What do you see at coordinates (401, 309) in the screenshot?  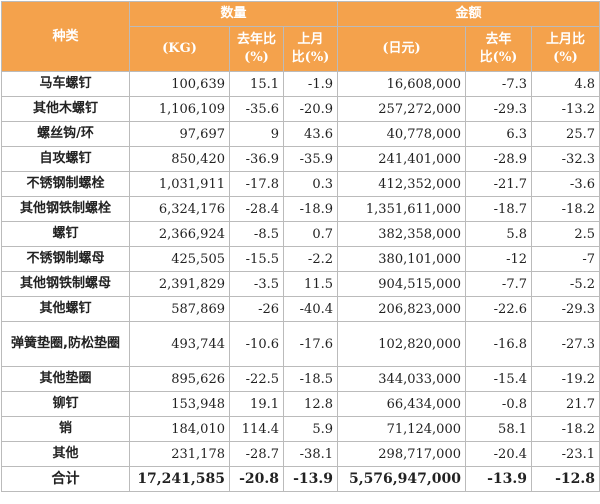 I see `cell: 206,823,000` at bounding box center [401, 309].